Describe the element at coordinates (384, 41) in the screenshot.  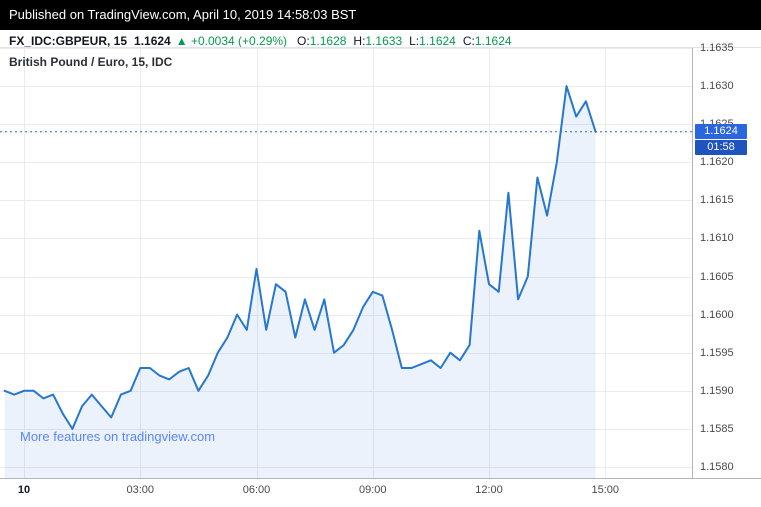
I see `high-value: 1.1633` at that location.